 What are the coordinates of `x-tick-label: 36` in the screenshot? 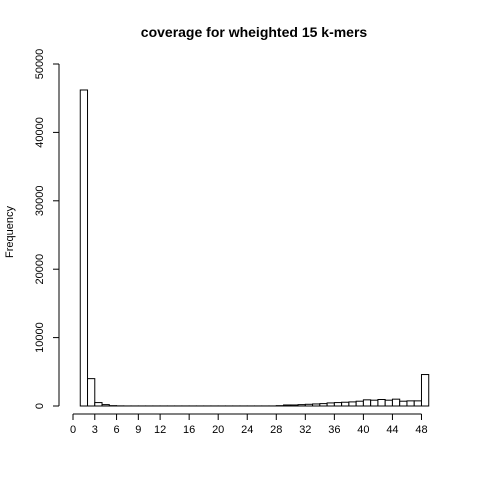 It's located at (334, 430).